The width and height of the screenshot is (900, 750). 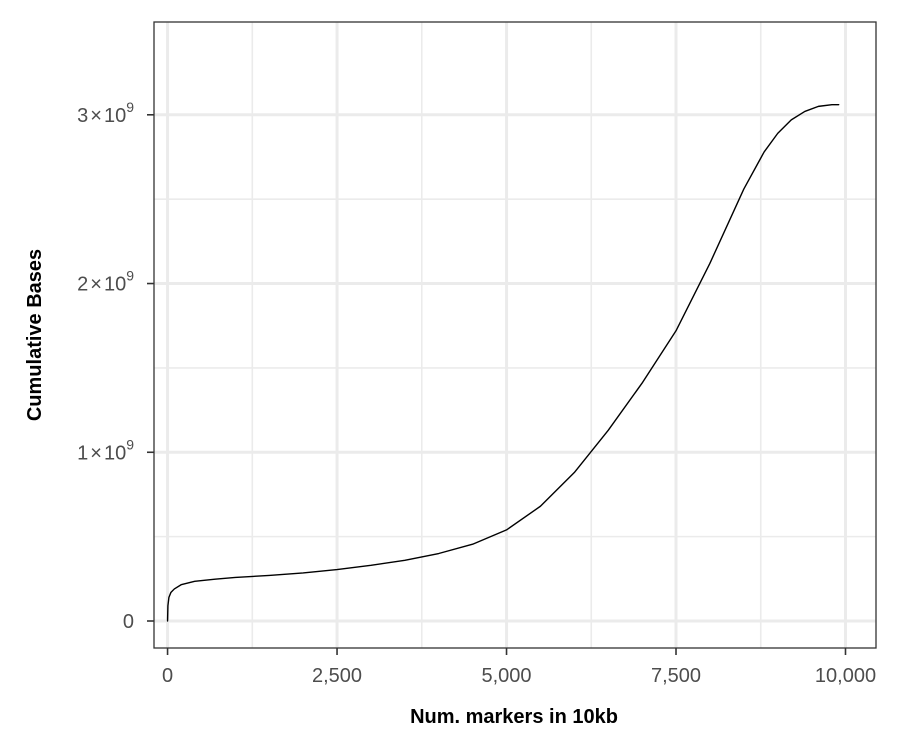 I want to click on x-tick-label: 10,000, so click(x=845, y=676).